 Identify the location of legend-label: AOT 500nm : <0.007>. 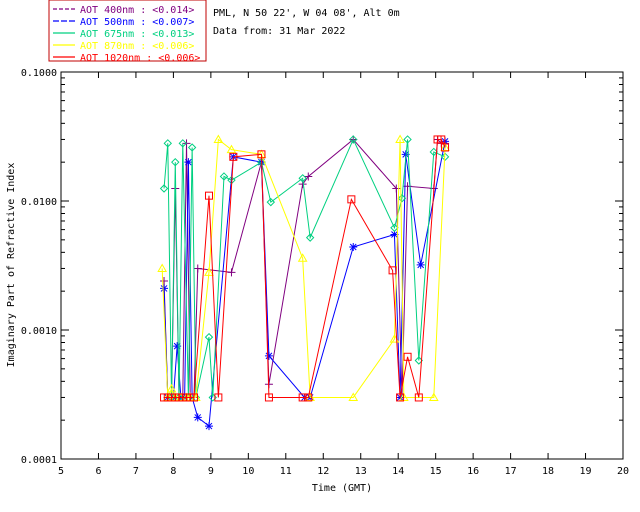
(137, 22).